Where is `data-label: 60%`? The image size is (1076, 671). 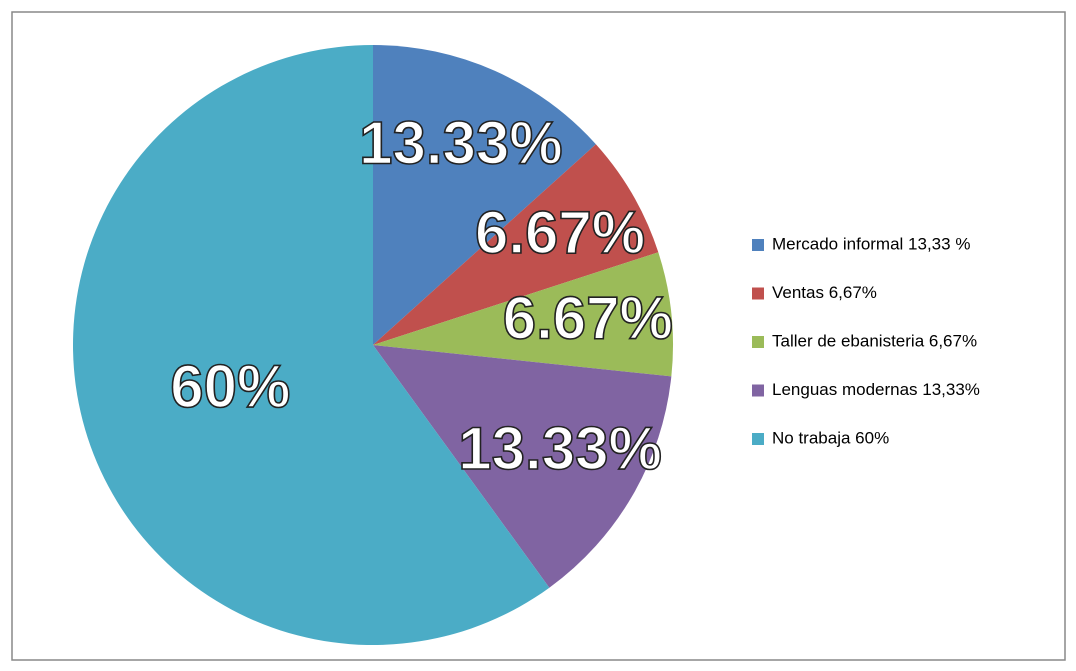 data-label: 60% is located at coordinates (230, 386).